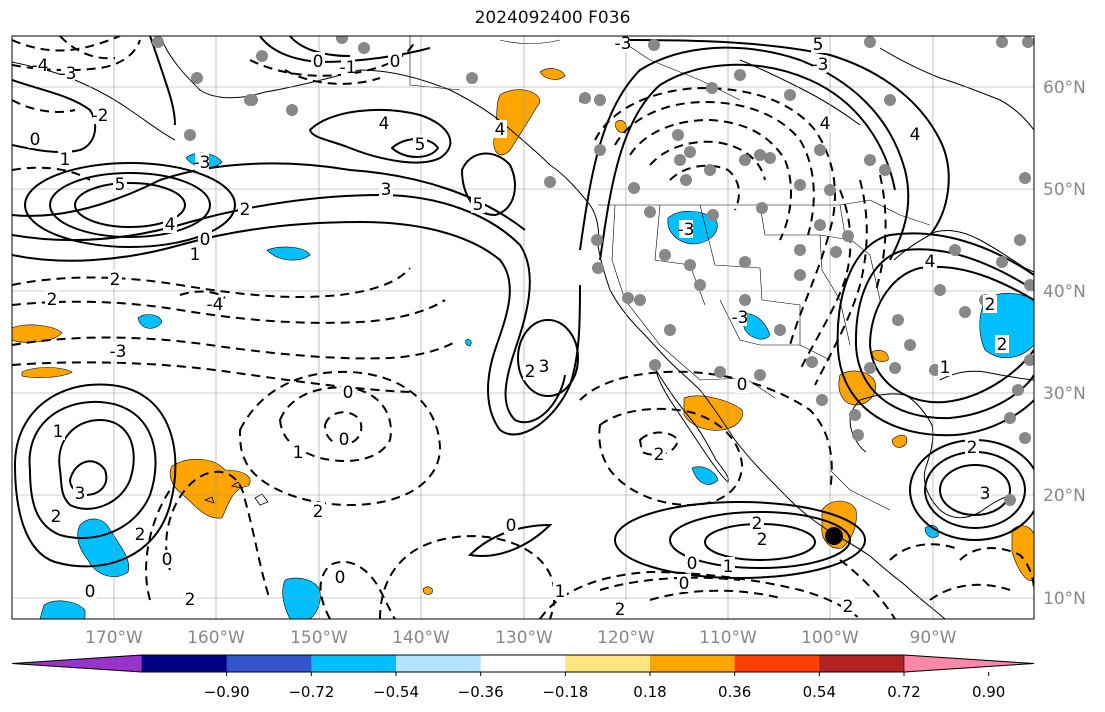  What do you see at coordinates (1064, 88) in the screenshot?
I see `latitude-label: 60°N` at bounding box center [1064, 88].